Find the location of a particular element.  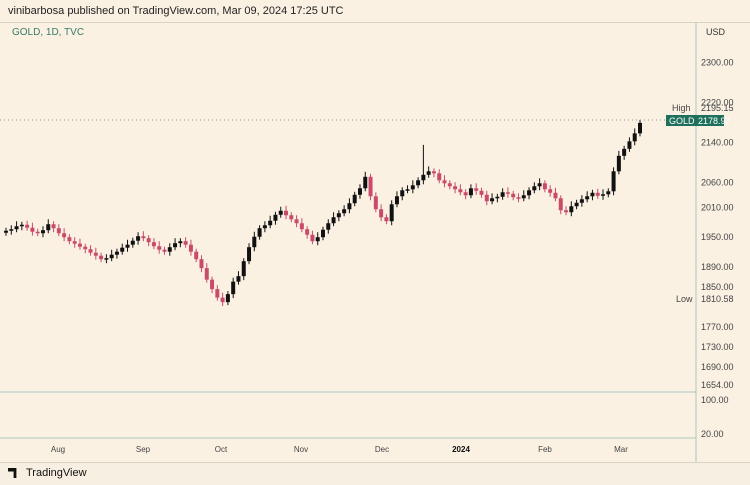

price-tick-label: 2060.00 is located at coordinates (717, 182).